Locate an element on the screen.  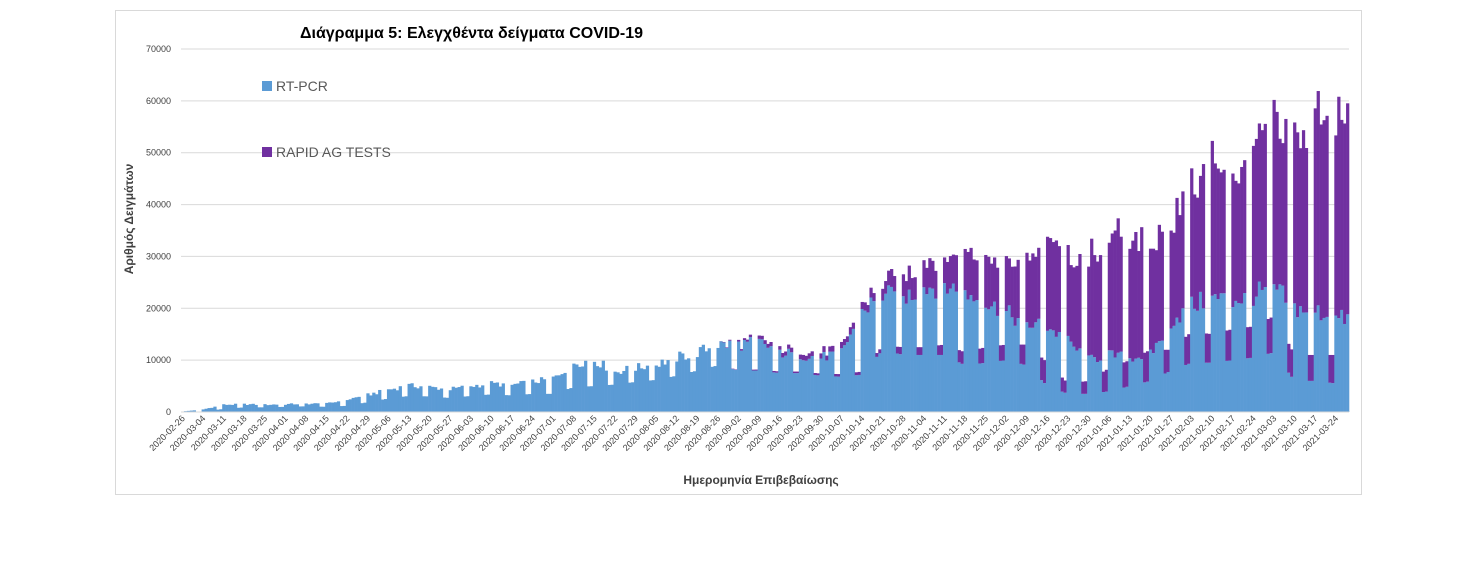
y-tick-label: 30000 is located at coordinates (158, 256).